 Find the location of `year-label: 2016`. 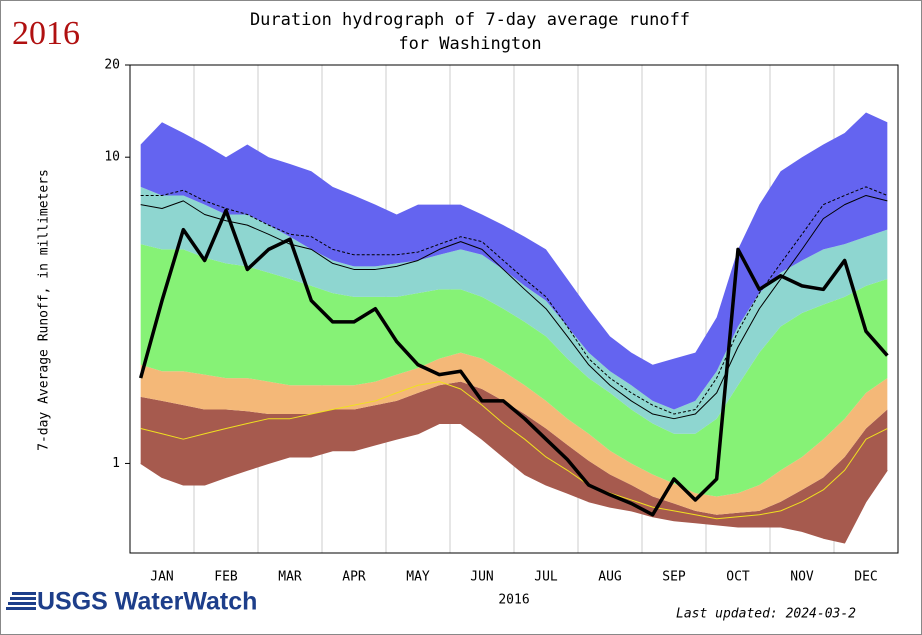

year-label: 2016 is located at coordinates (46, 33).